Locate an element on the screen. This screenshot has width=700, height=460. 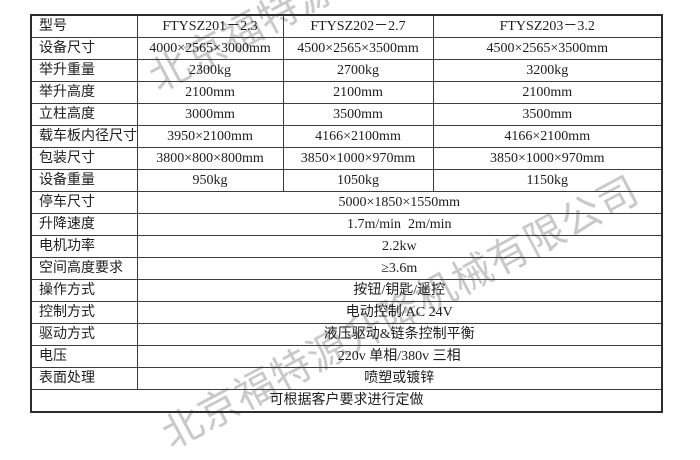
table-row: 升降速度 1.7m/min 2m/min is located at coordinates (346, 224).